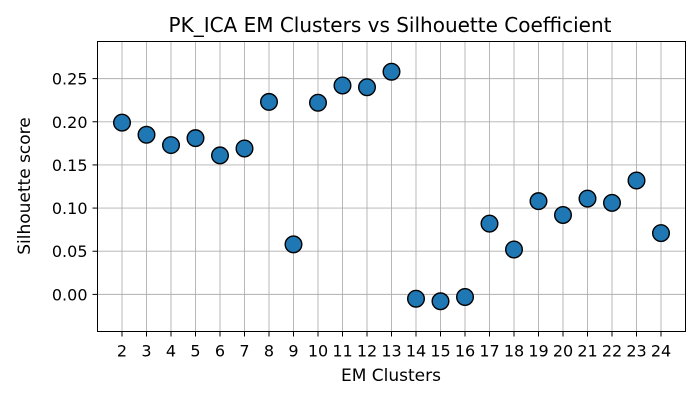  Describe the element at coordinates (612, 351) in the screenshot. I see `x-tick-label: 22` at that location.